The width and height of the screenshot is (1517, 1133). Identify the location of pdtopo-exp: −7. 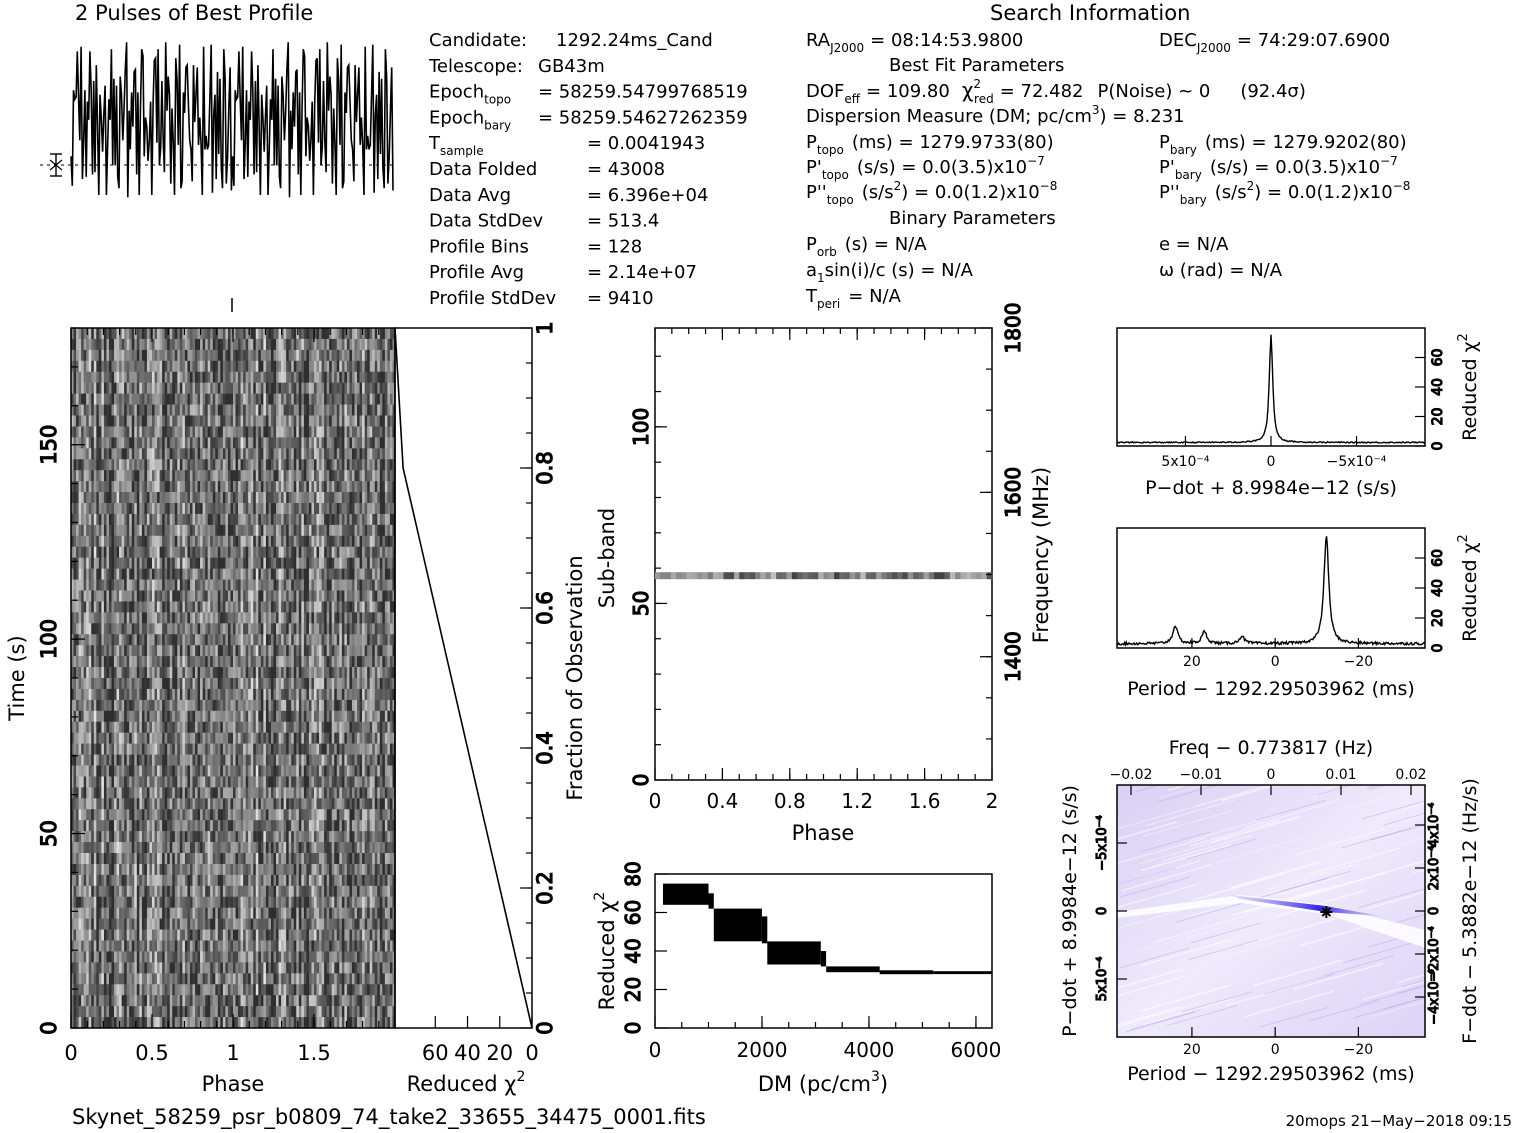
(1036, 161).